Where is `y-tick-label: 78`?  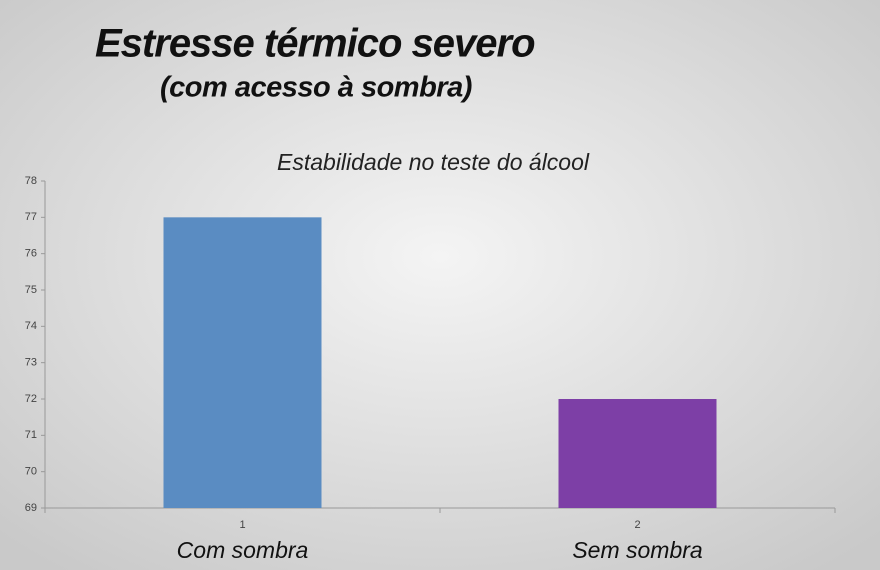 y-tick-label: 78 is located at coordinates (31, 181).